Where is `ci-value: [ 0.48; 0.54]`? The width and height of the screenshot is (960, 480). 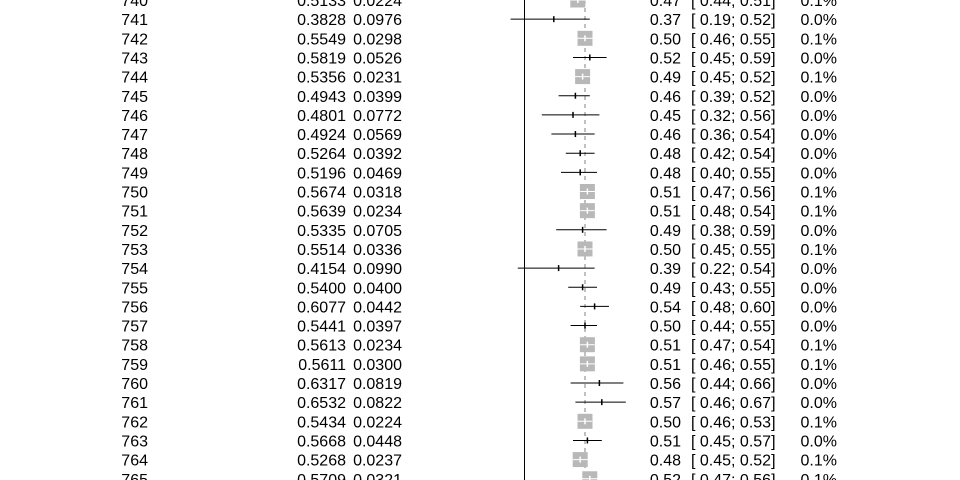
ci-value: [ 0.48; 0.54] is located at coordinates (733, 212).